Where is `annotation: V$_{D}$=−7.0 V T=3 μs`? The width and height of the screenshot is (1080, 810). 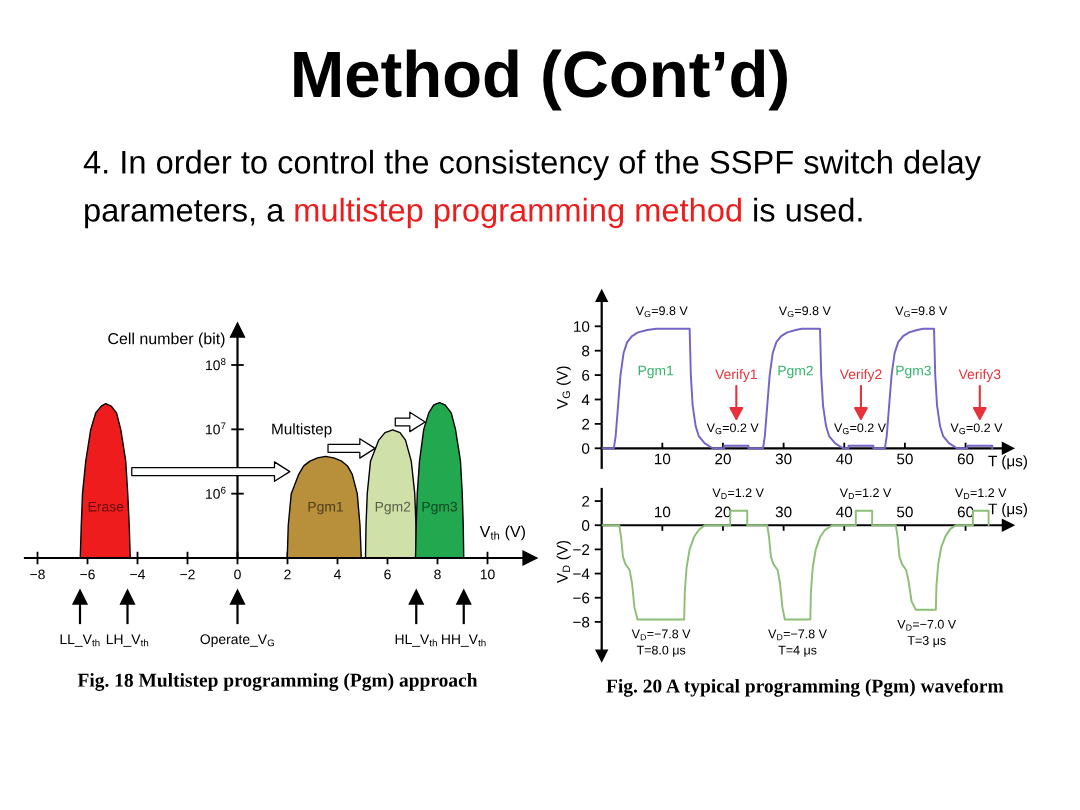
annotation: V$_{D}$=−7.0 V T=3 μs is located at coordinates (927, 633).